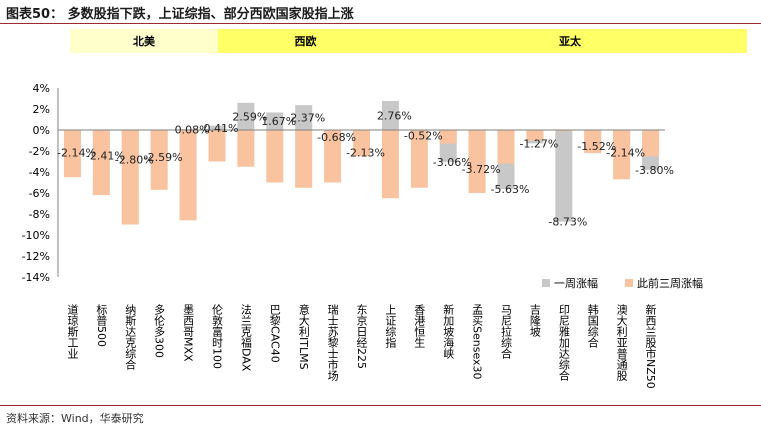 This screenshot has width=761, height=430. What do you see at coordinates (36, 235) in the screenshot?
I see `y-tick-label: -10%` at bounding box center [36, 235].